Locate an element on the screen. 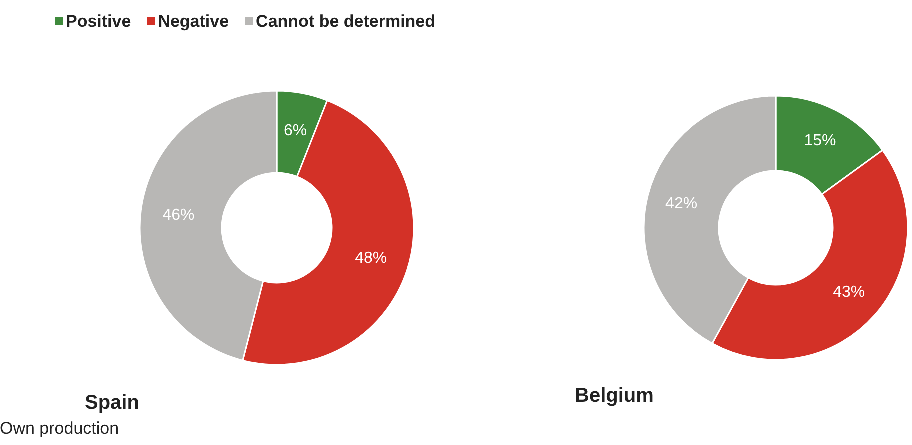 The height and width of the screenshot is (445, 912). data-label: 43% is located at coordinates (849, 292).